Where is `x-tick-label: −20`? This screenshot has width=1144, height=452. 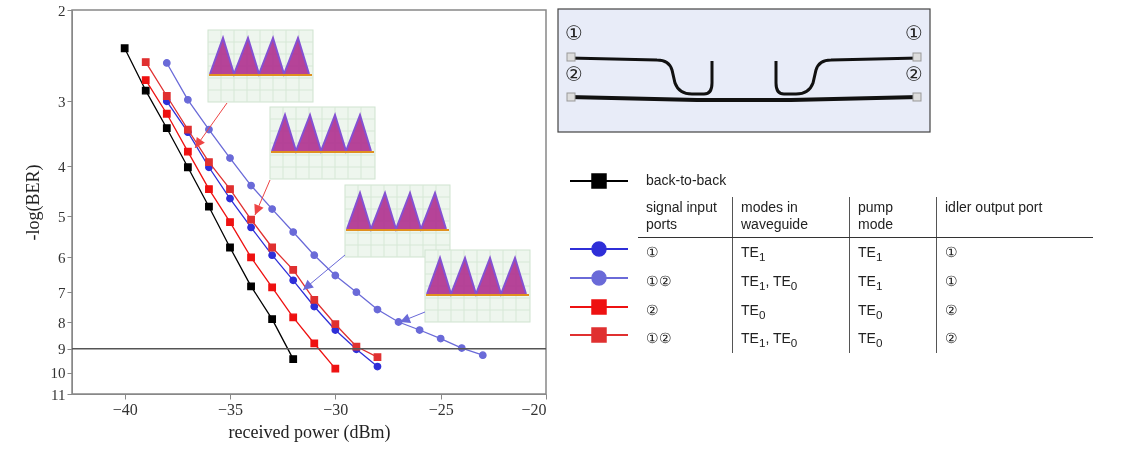
x-tick-label: −20 is located at coordinates (534, 409).